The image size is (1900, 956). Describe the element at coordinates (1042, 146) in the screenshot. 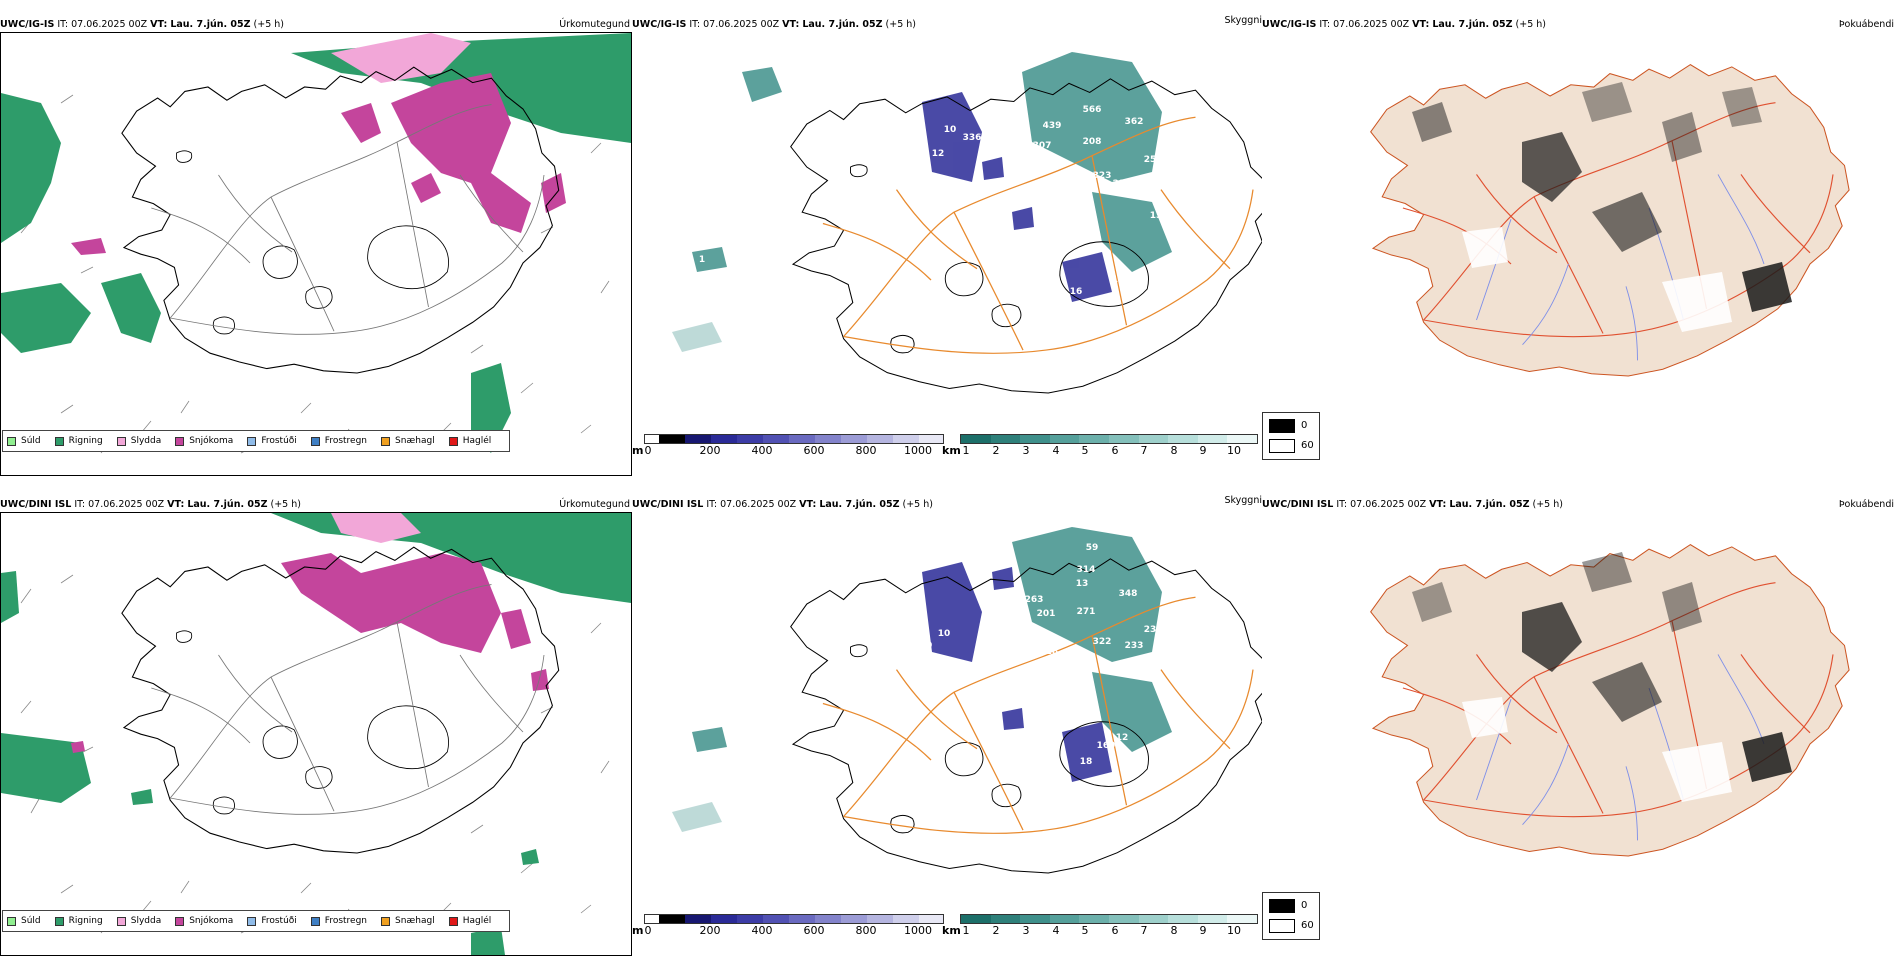

I see `peak-label: 307` at that location.